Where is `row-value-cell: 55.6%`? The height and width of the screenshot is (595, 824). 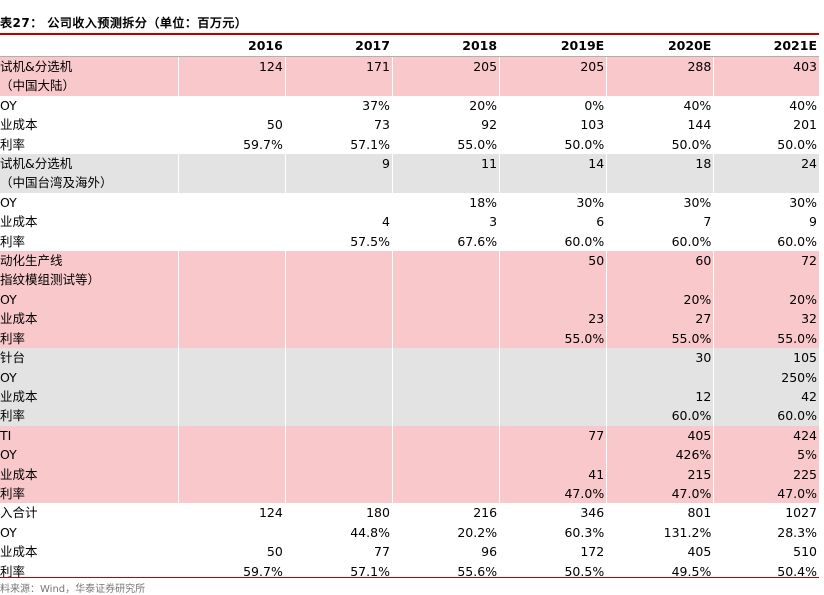 row-value-cell: 55.6% is located at coordinates (445, 571).